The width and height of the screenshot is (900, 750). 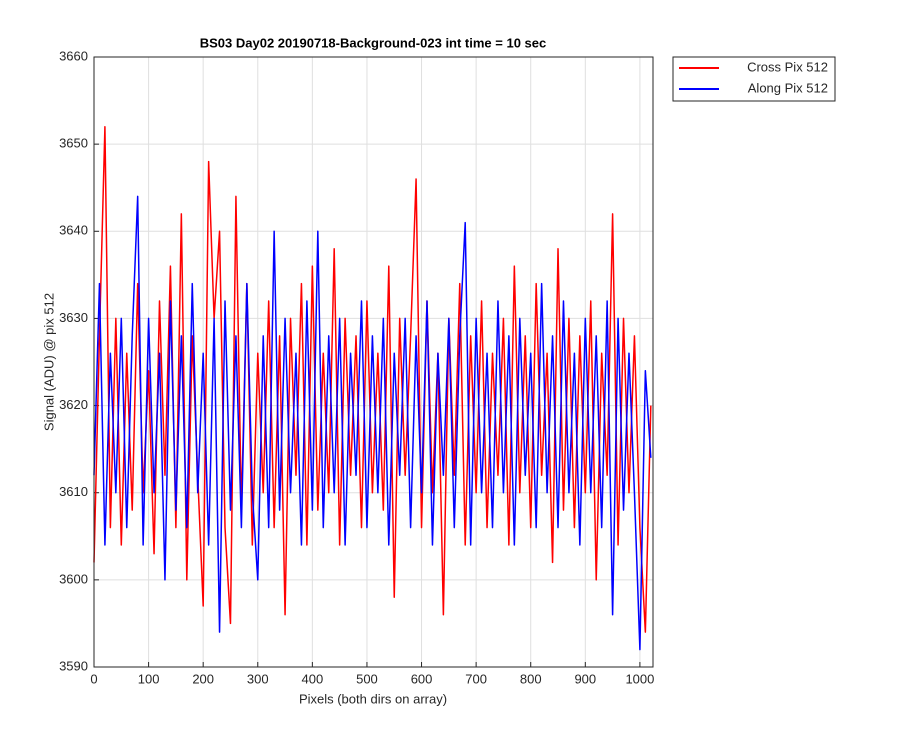 What do you see at coordinates (422, 678) in the screenshot?
I see `x-tick-label: 600` at bounding box center [422, 678].